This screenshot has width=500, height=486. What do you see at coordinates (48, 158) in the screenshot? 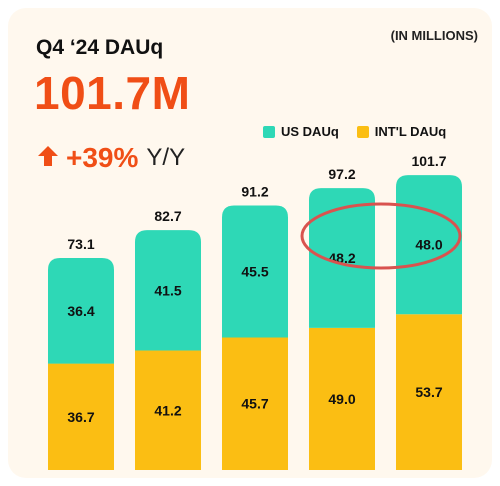
I see `arrow-up-icon` at bounding box center [48, 158].